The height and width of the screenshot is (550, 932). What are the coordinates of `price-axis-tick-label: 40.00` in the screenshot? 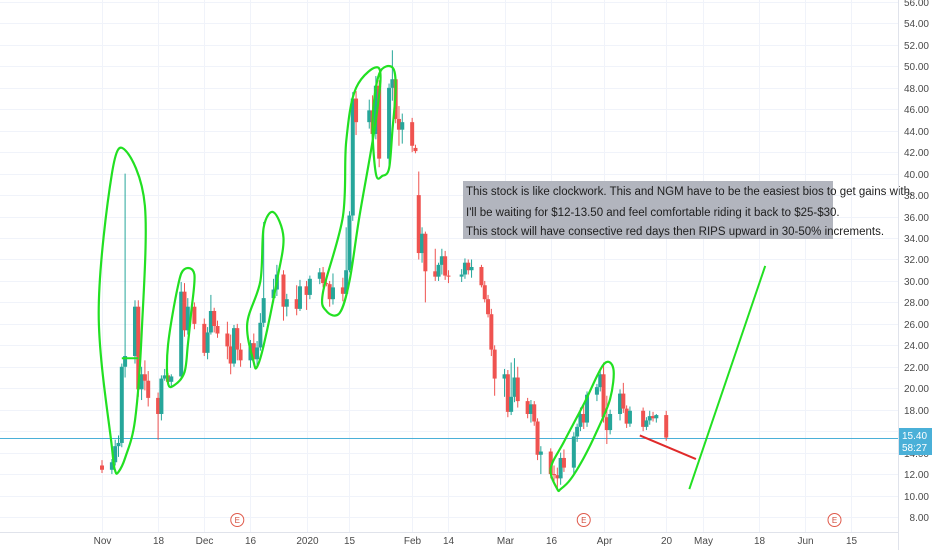 It's located at (916, 175).